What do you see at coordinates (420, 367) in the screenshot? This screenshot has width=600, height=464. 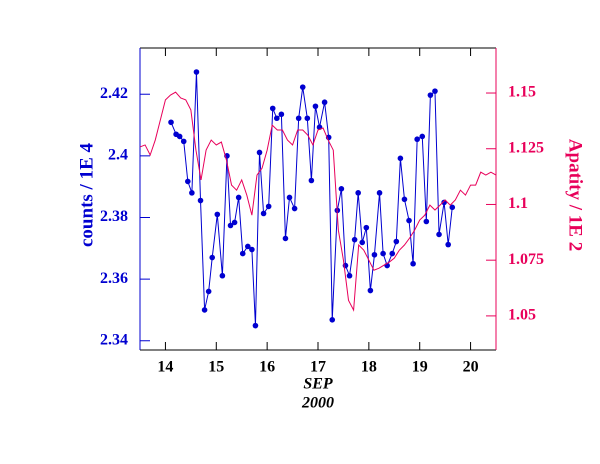 I see `x-tick-label: 19` at bounding box center [420, 367].